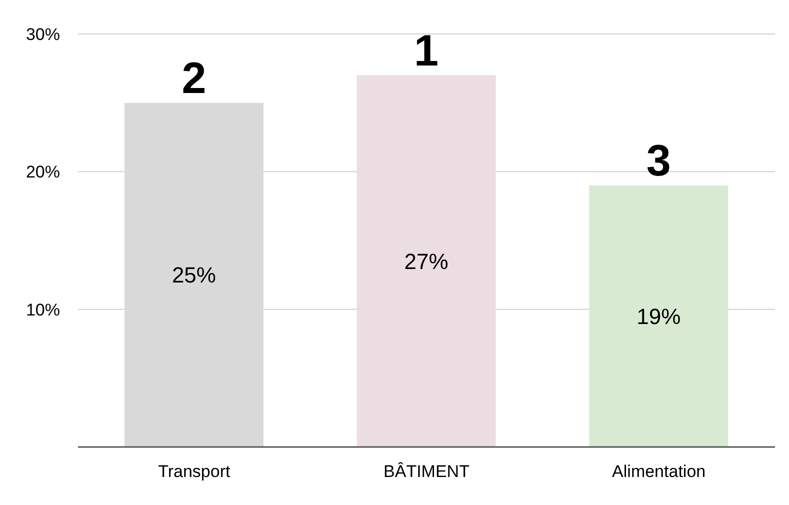 The width and height of the screenshot is (789, 505). Describe the element at coordinates (194, 472) in the screenshot. I see `x-tick-label: Transport` at that location.